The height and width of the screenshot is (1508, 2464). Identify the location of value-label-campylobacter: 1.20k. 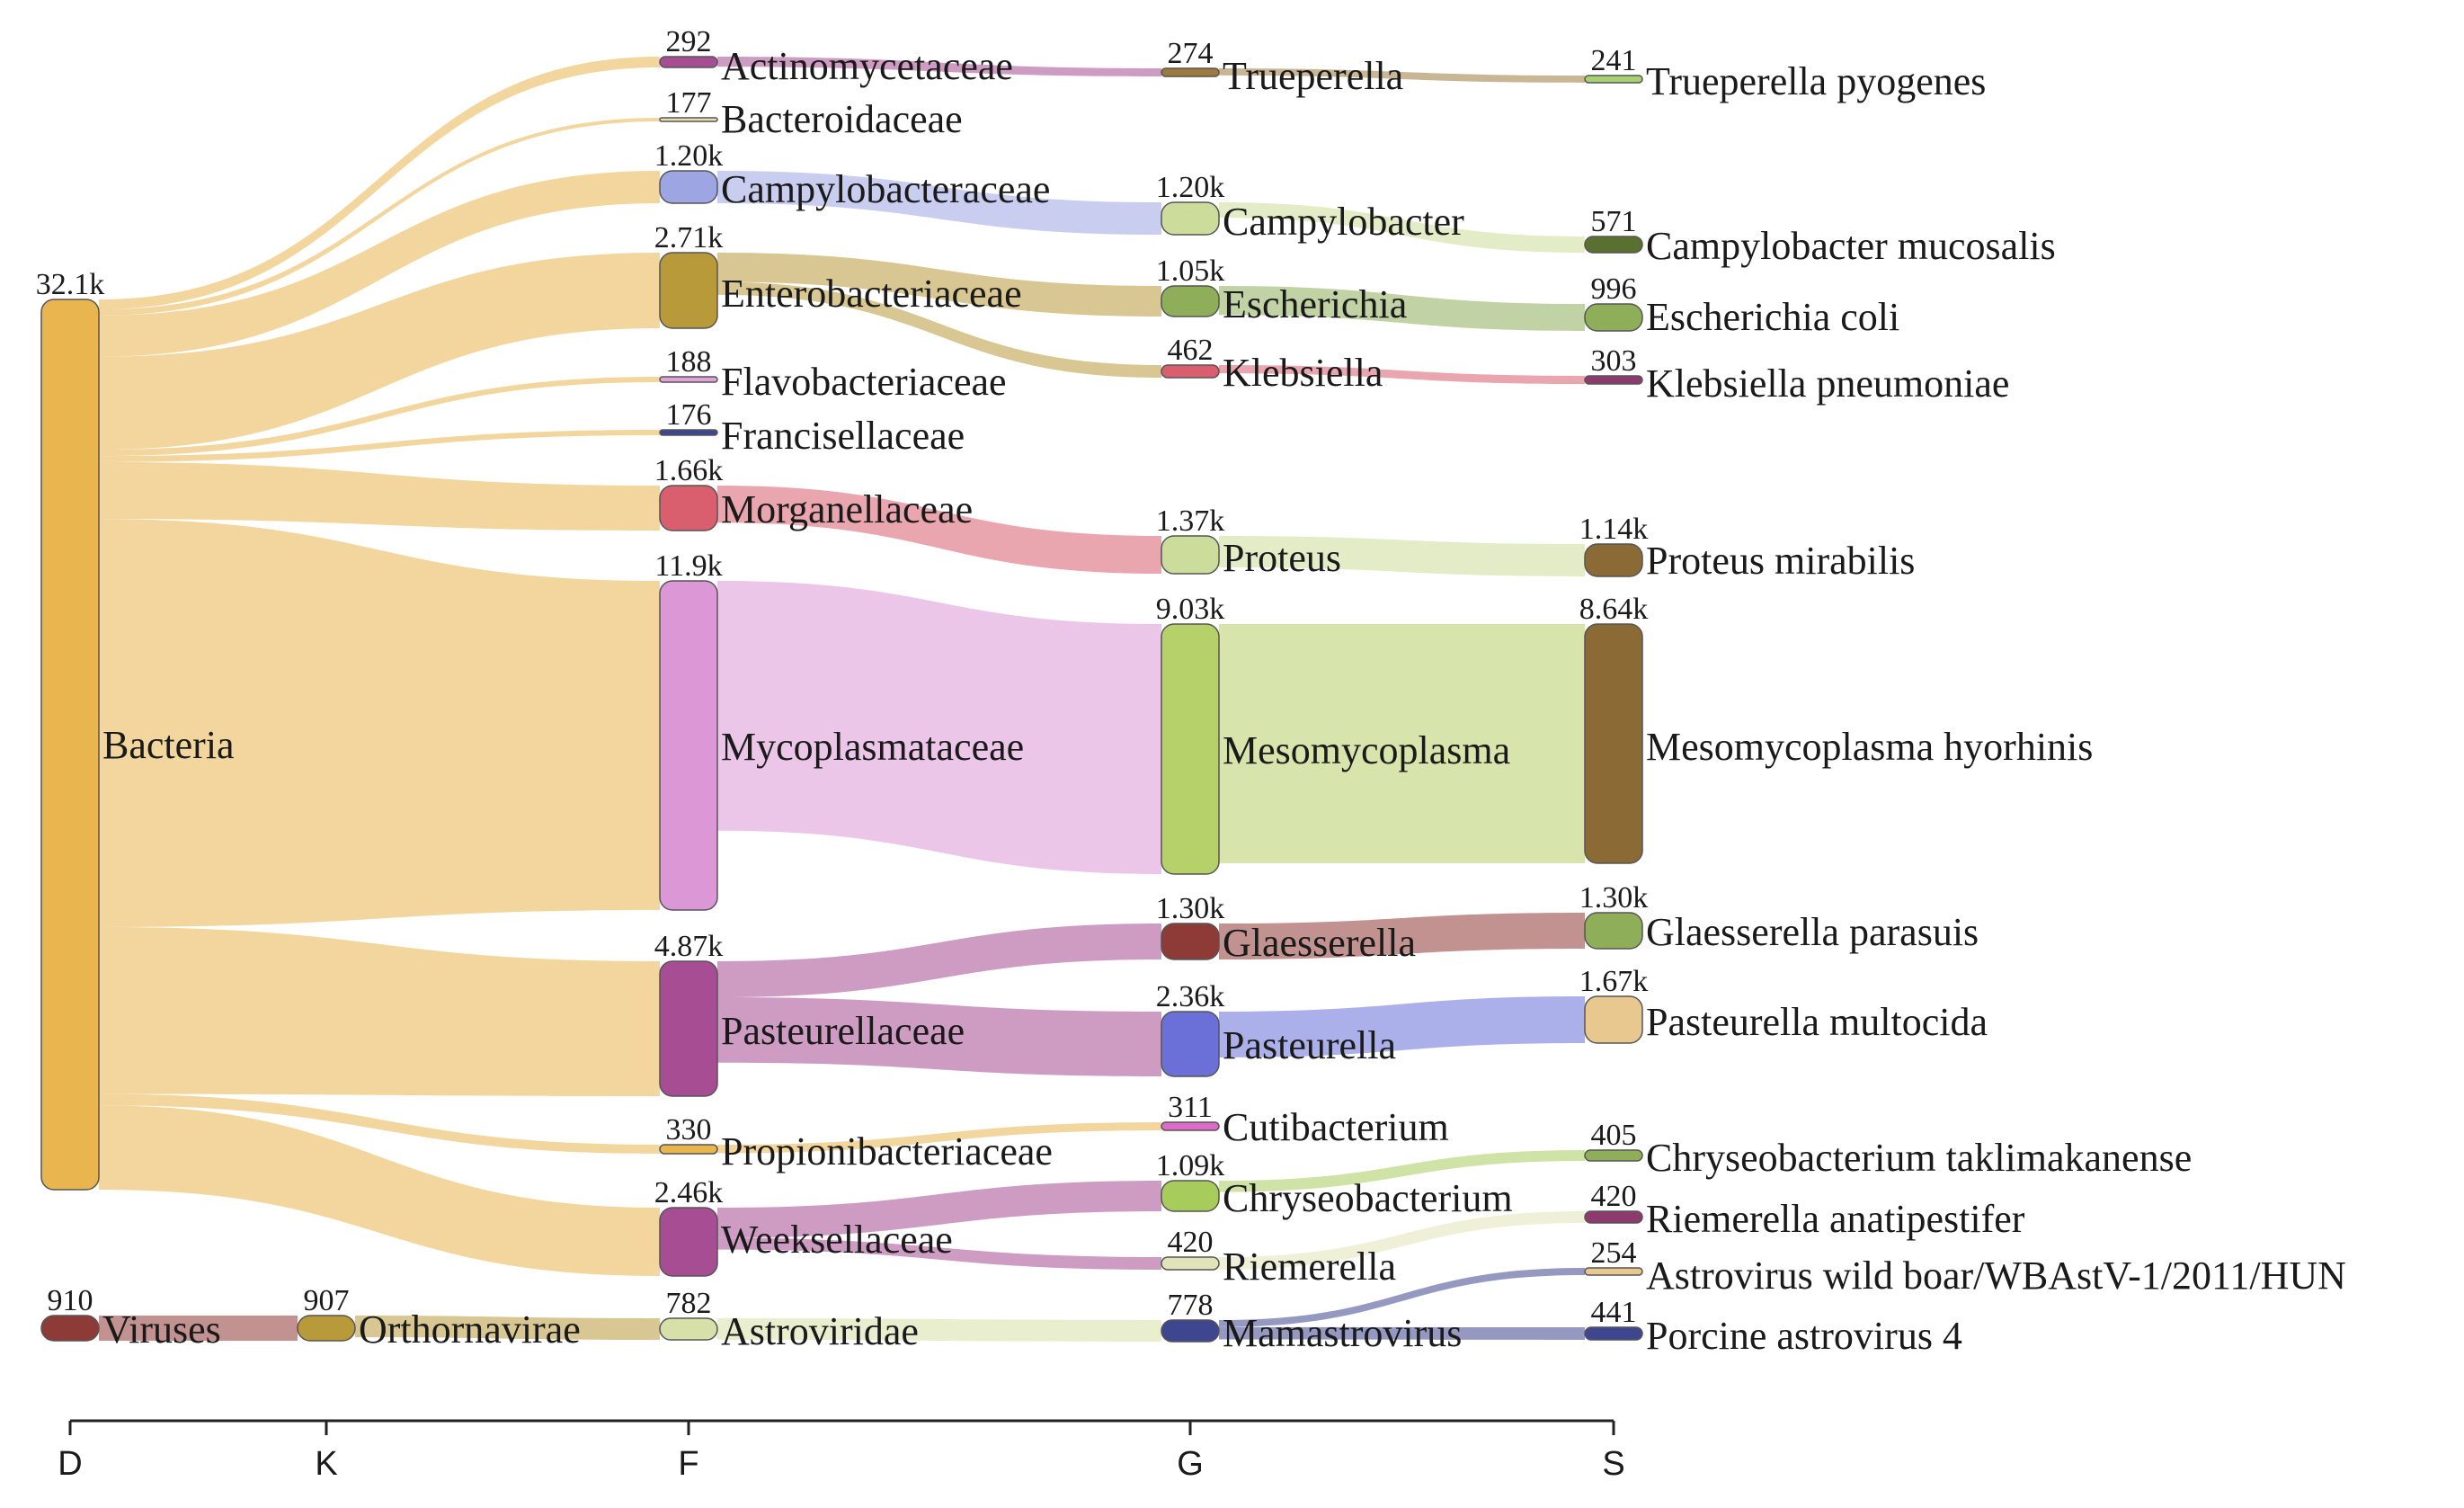
(1191, 187).